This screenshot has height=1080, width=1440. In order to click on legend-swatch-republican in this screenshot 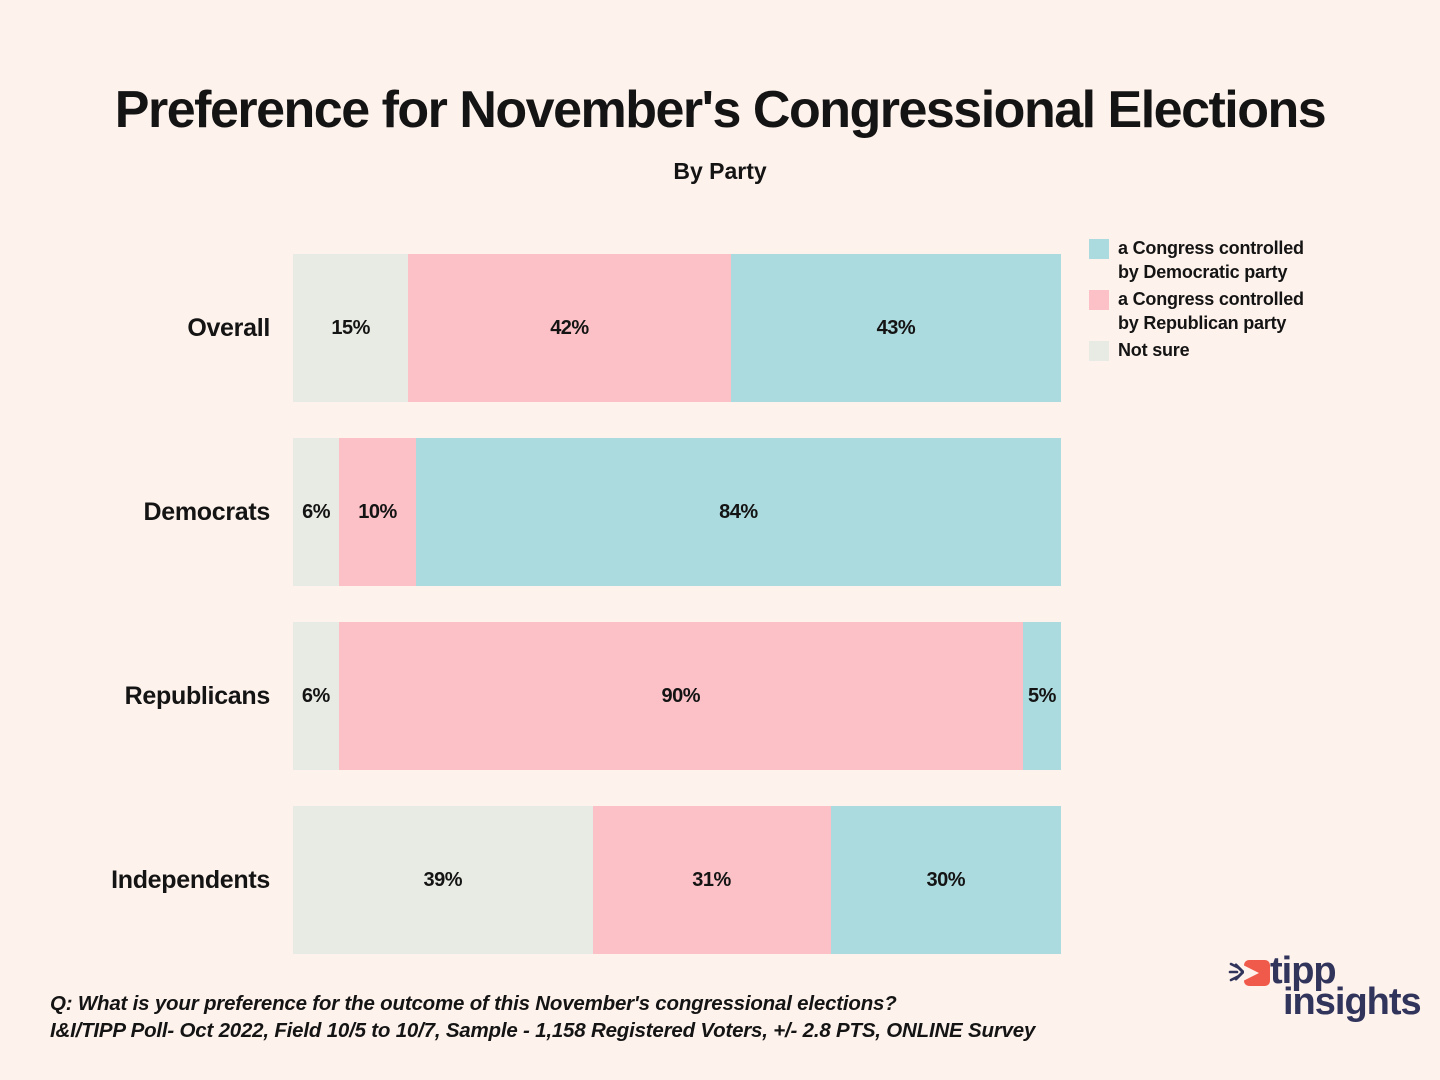, I will do `click(1099, 300)`.